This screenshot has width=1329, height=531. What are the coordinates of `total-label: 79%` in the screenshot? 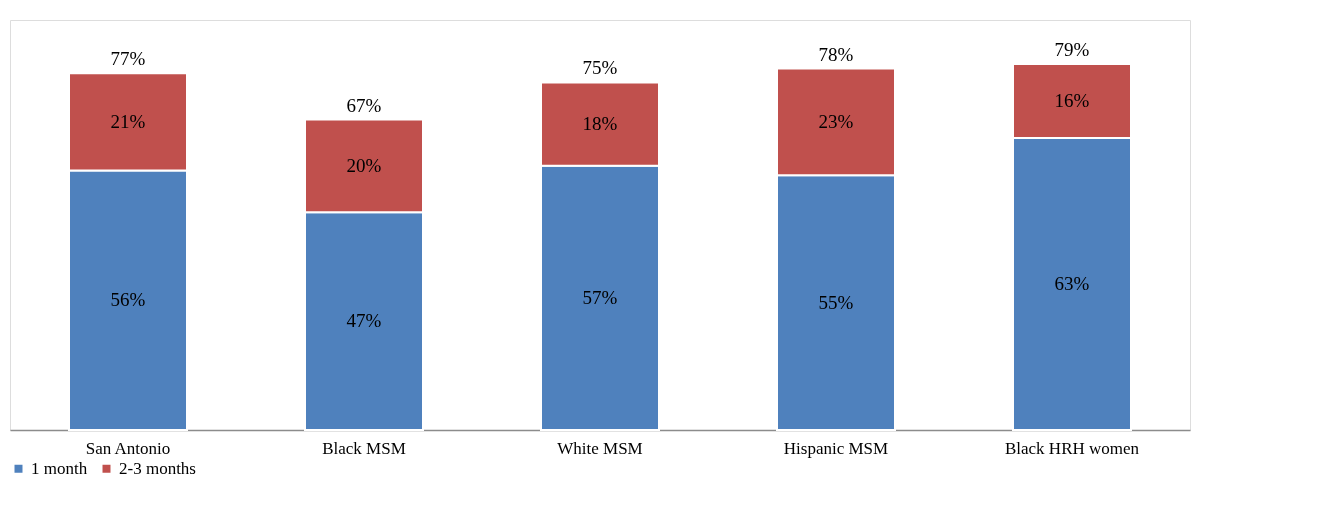 It's located at (1072, 49).